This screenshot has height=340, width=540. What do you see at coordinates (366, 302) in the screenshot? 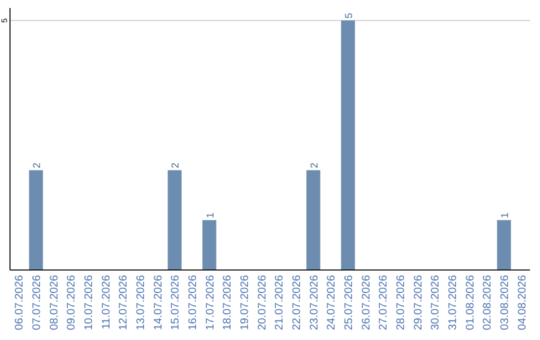
I see `x-tick-label: 26.07.2026` at bounding box center [366, 302].